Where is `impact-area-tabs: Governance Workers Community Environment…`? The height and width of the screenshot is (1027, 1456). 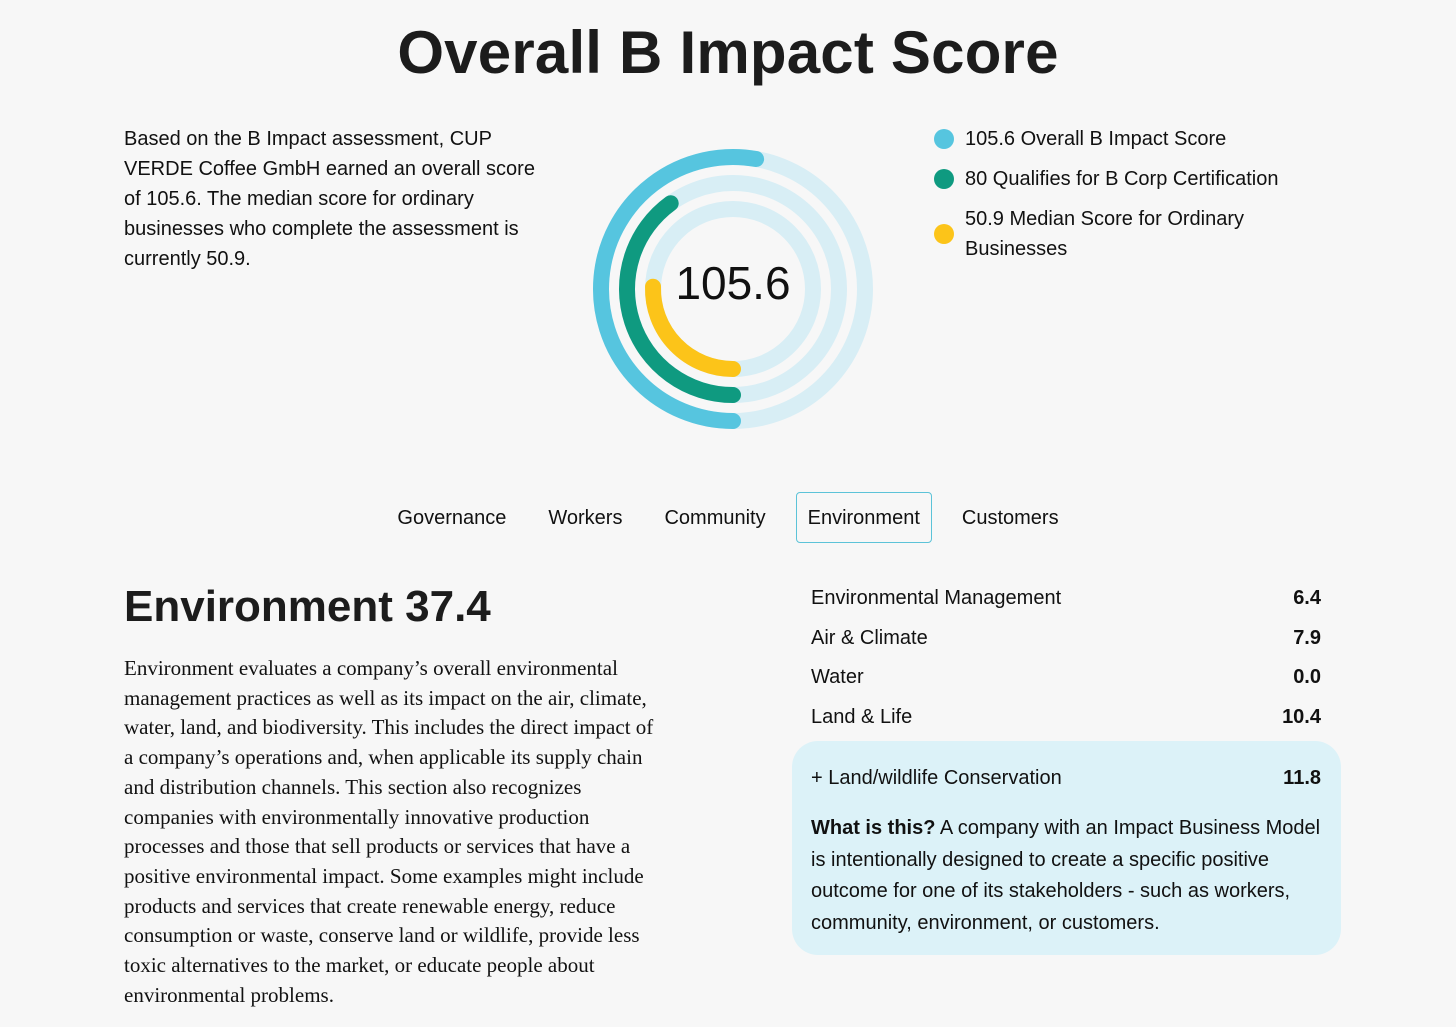
impact-area-tabs: Governance Workers Community Environment… is located at coordinates (728, 517).